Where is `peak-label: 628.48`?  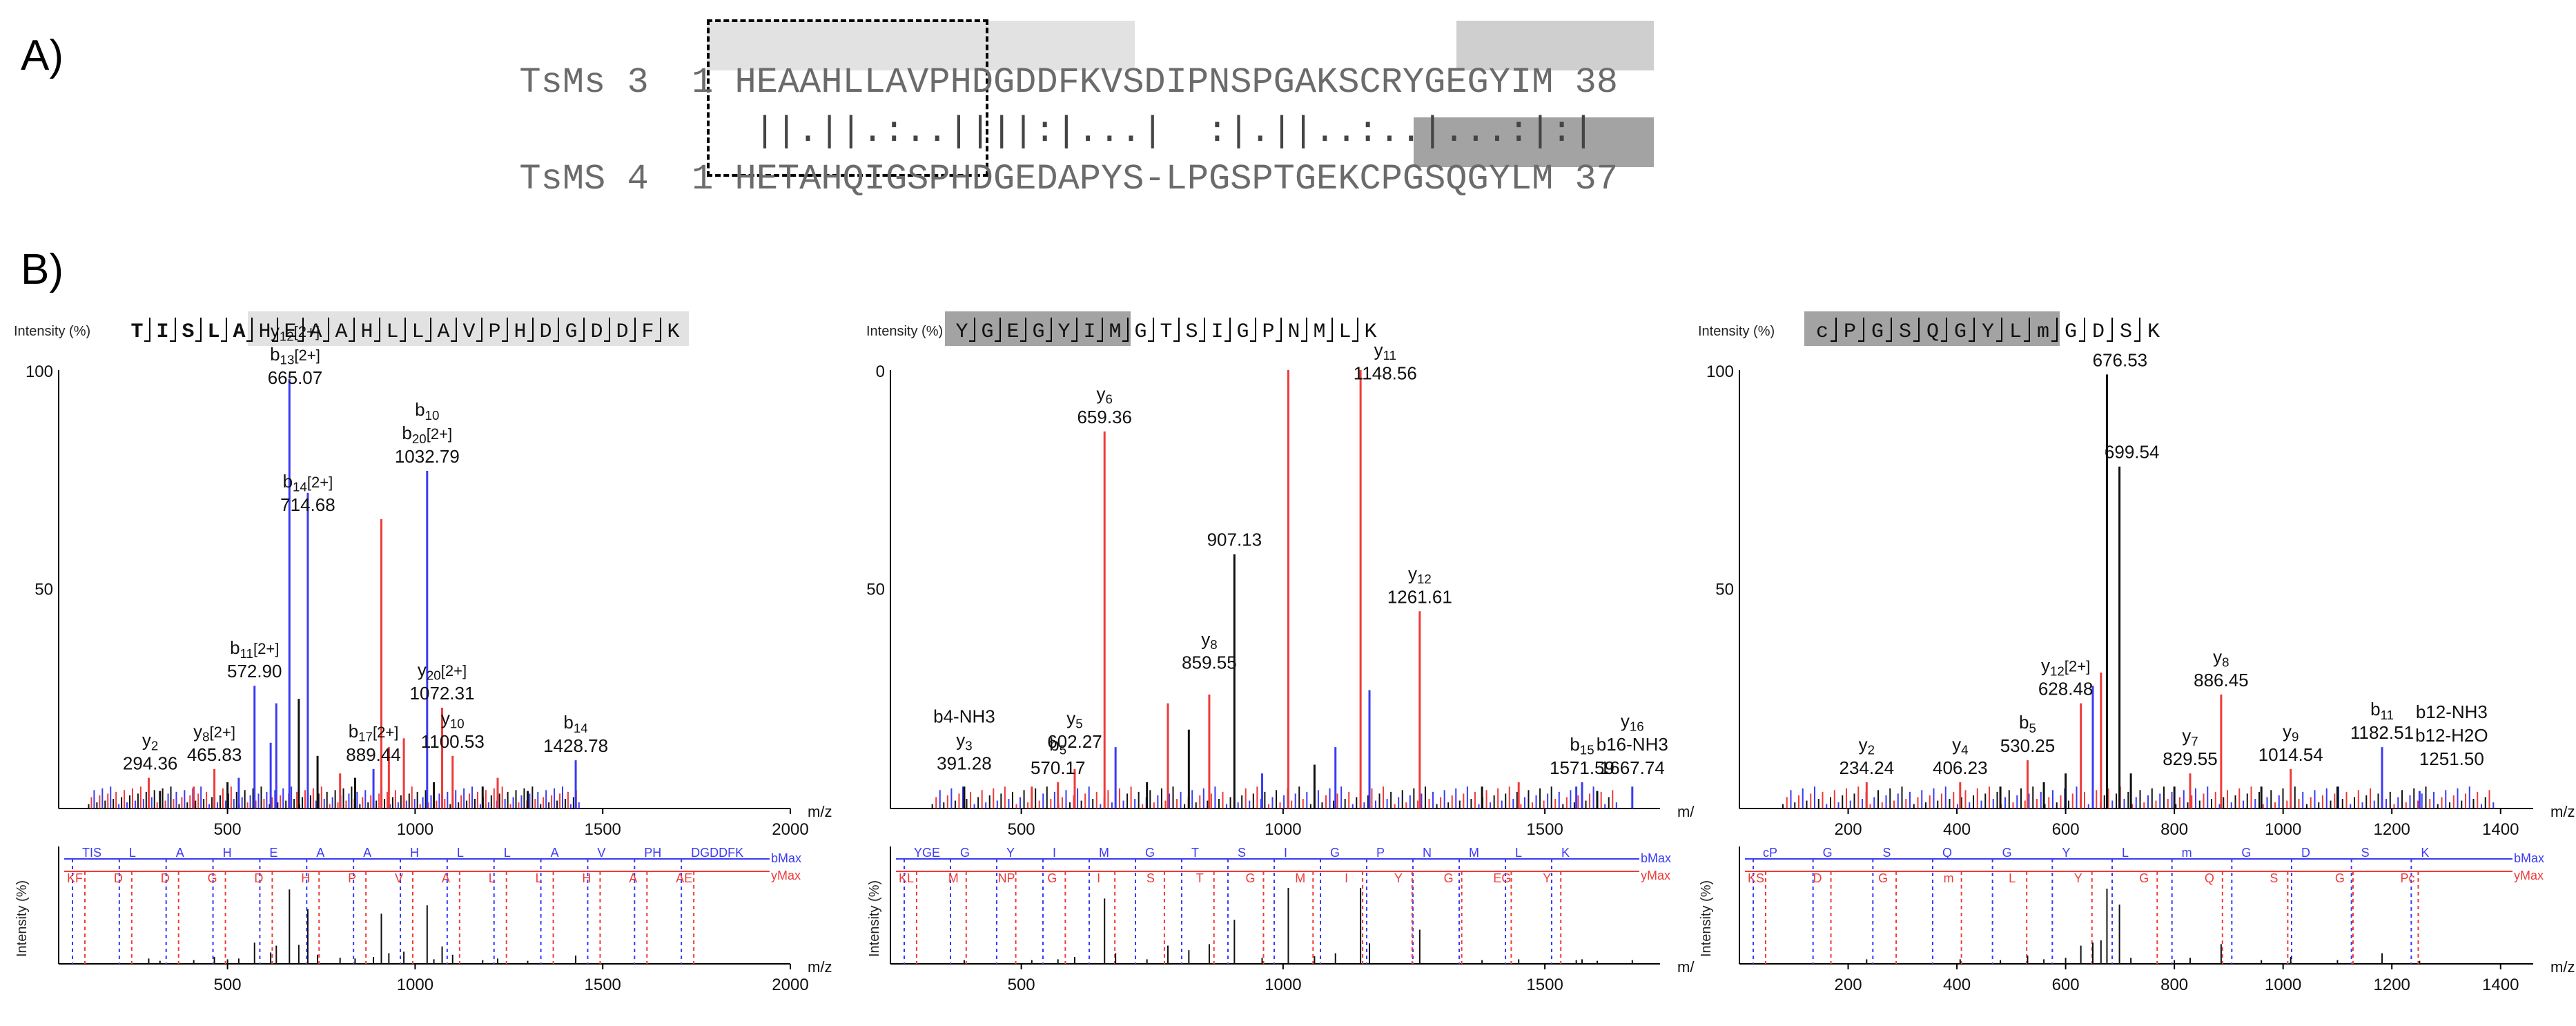 peak-label: 628.48 is located at coordinates (2066, 689).